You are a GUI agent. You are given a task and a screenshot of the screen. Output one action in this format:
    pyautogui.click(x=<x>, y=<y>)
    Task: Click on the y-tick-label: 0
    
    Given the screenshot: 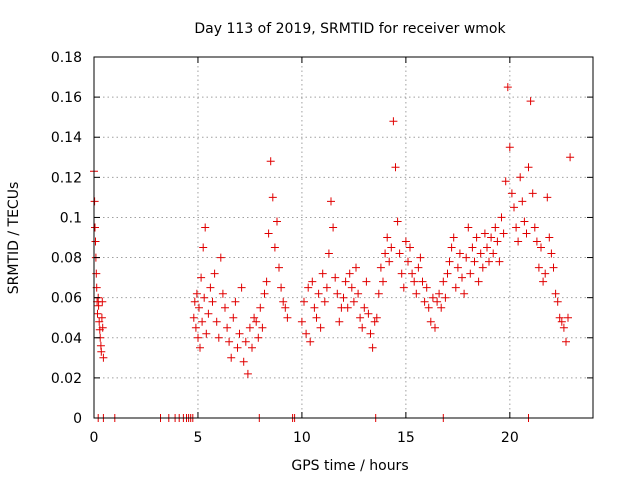 What is the action you would take?
    pyautogui.click(x=77, y=419)
    